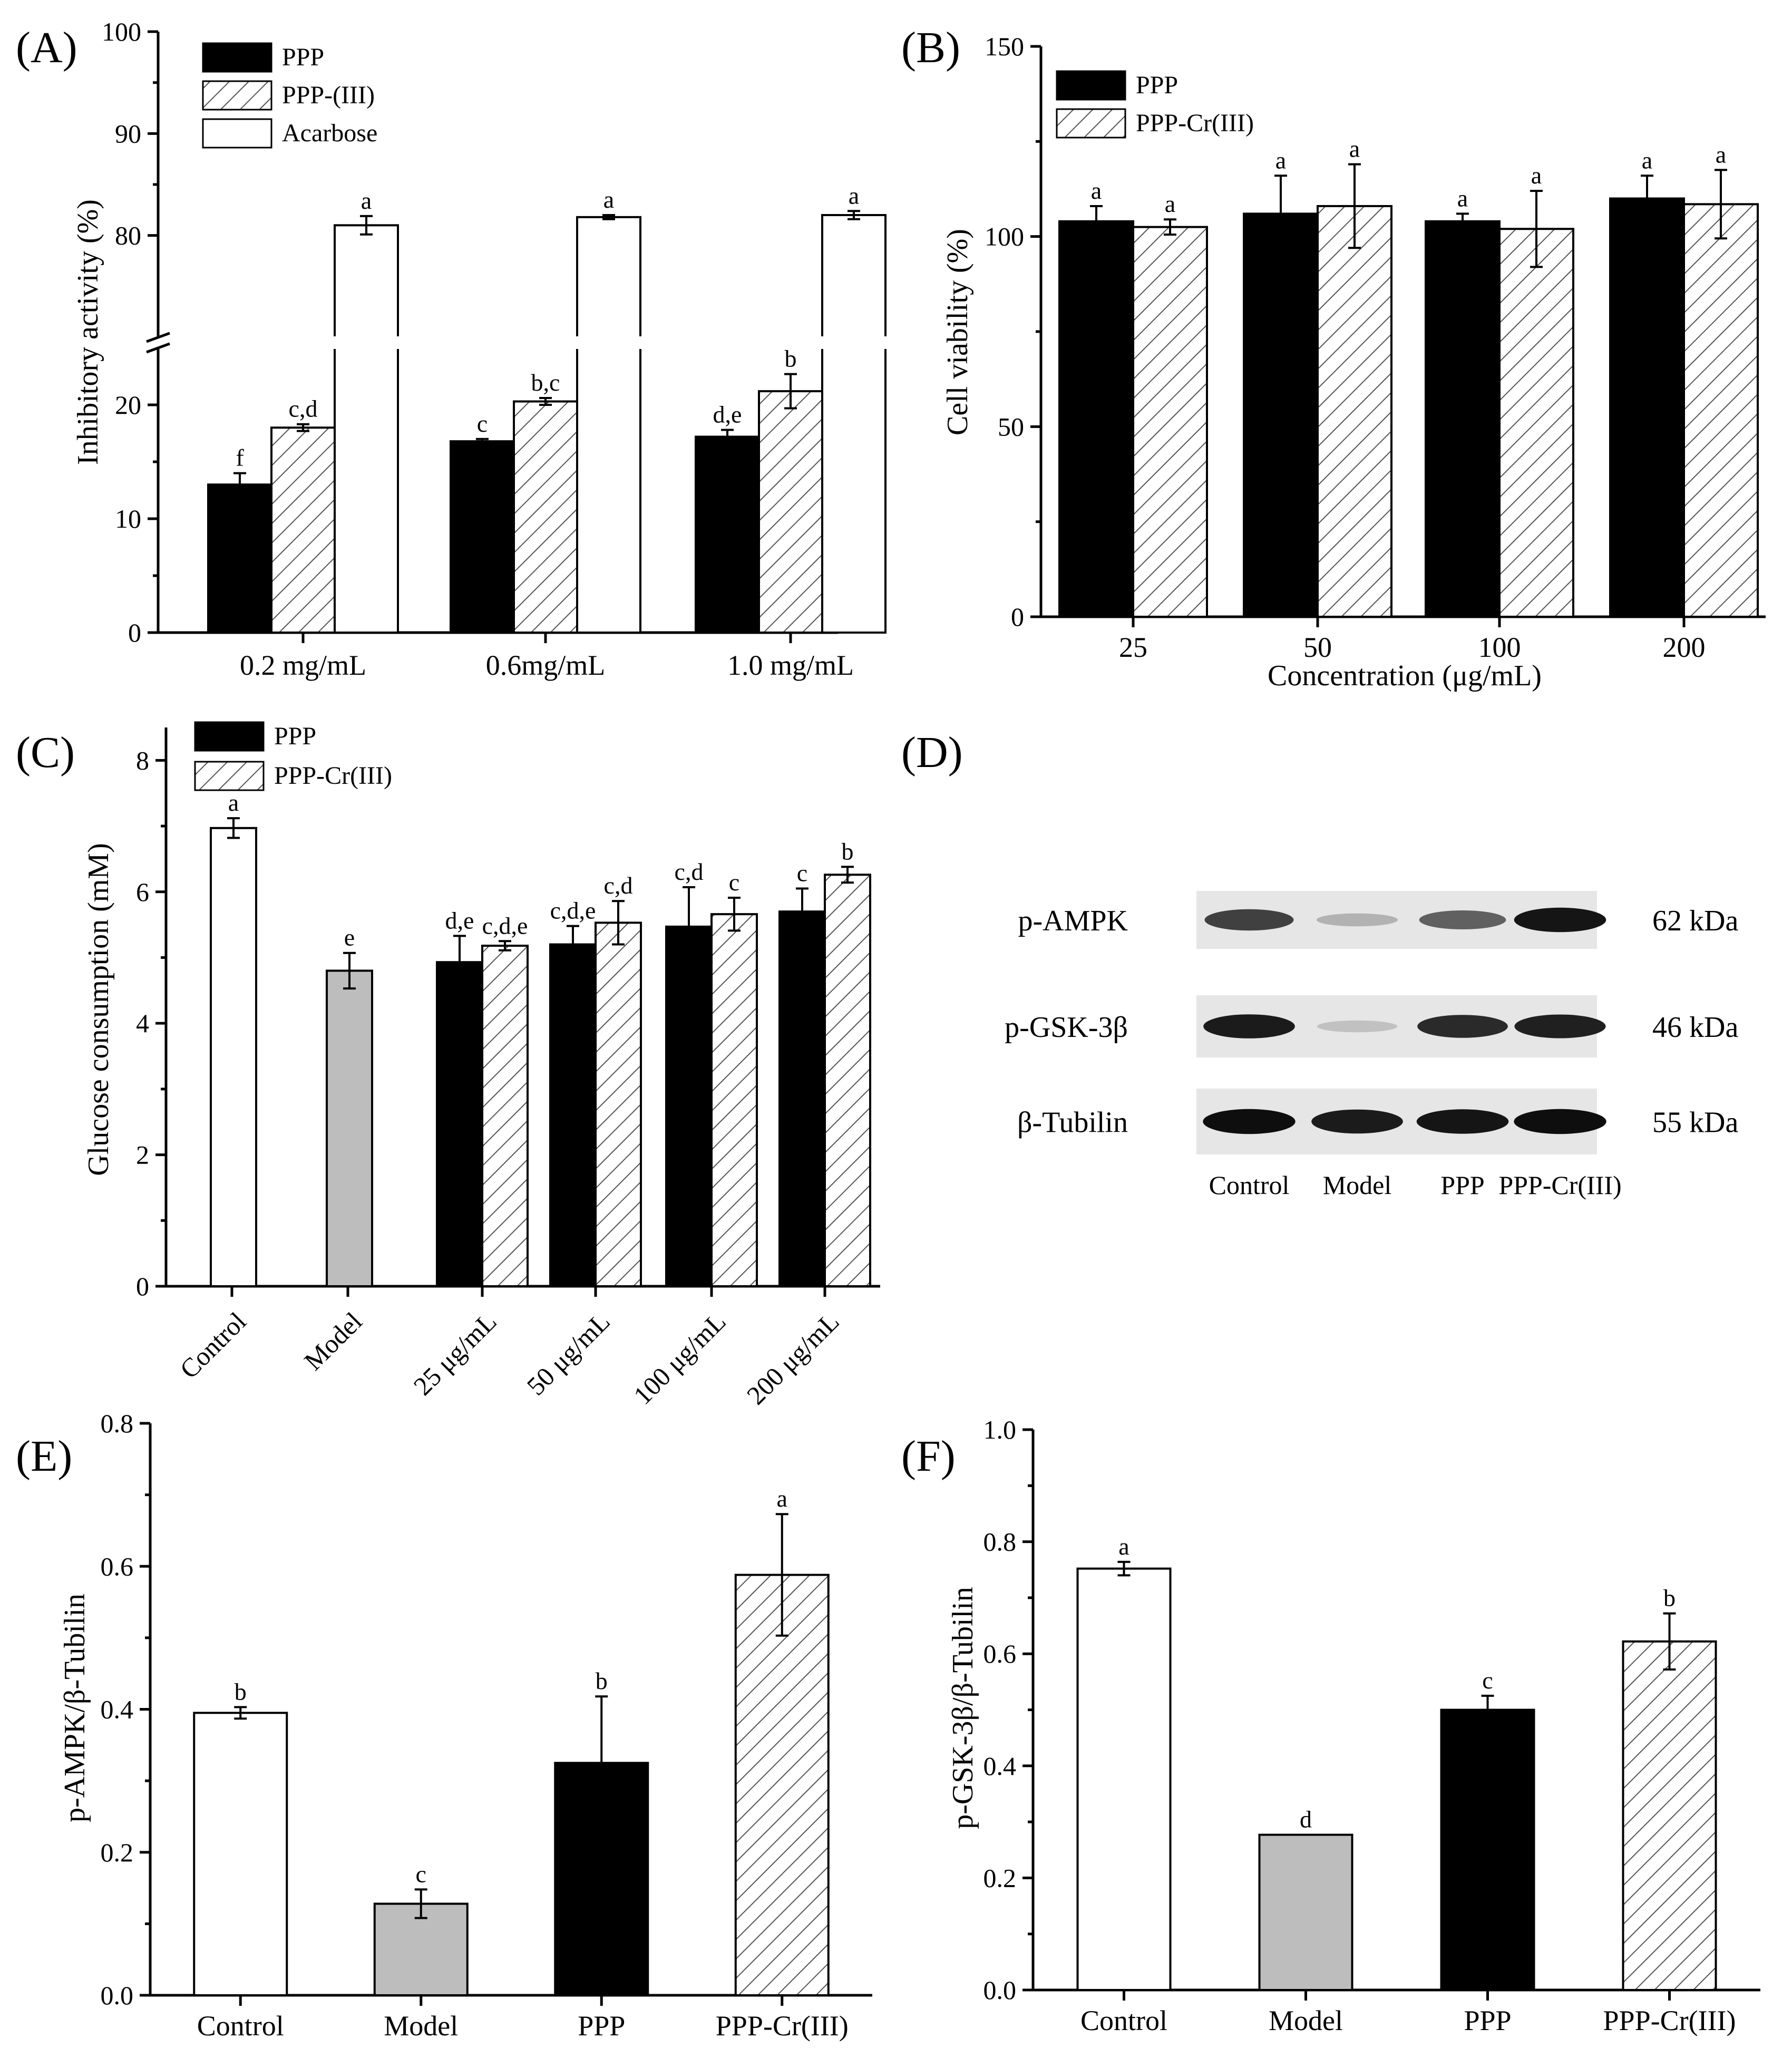 The height and width of the screenshot is (2058, 1792). What do you see at coordinates (689, 872) in the screenshot?
I see `significance-letter: c,d` at bounding box center [689, 872].